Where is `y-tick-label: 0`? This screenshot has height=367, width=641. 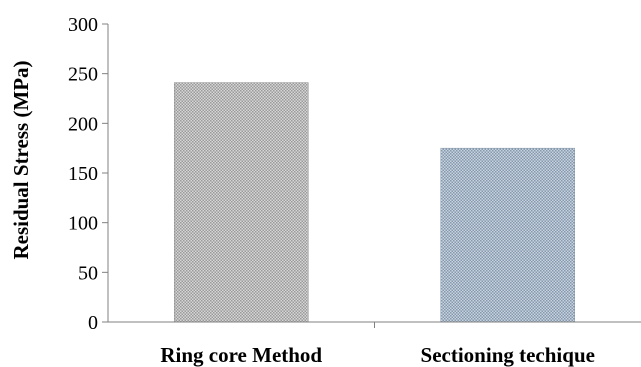
y-tick-label: 0 is located at coordinates (93, 323).